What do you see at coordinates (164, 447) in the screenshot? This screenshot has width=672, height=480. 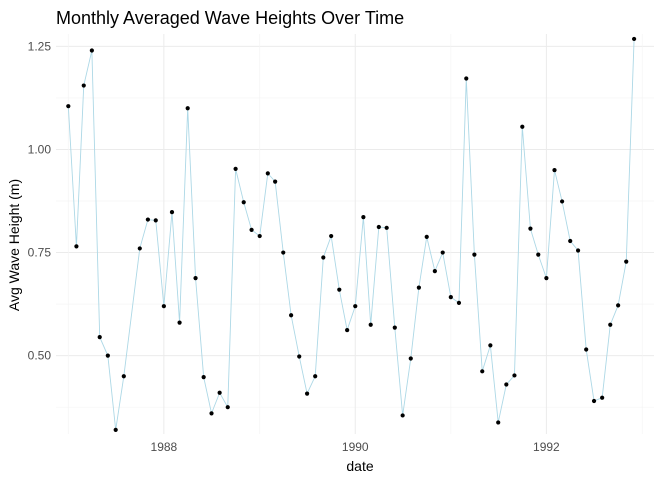 I see `x-tick-label: 1988` at bounding box center [164, 447].